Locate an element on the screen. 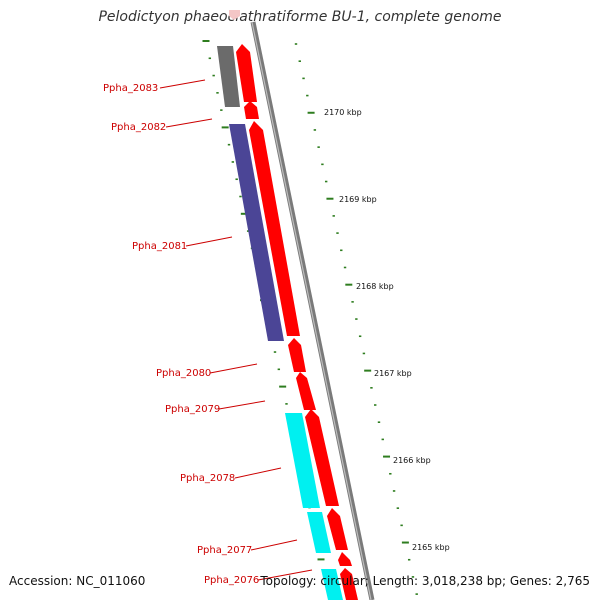 The height and width of the screenshot is (600, 600). gene-arrow-ppha-2078 is located at coordinates (322, 457).